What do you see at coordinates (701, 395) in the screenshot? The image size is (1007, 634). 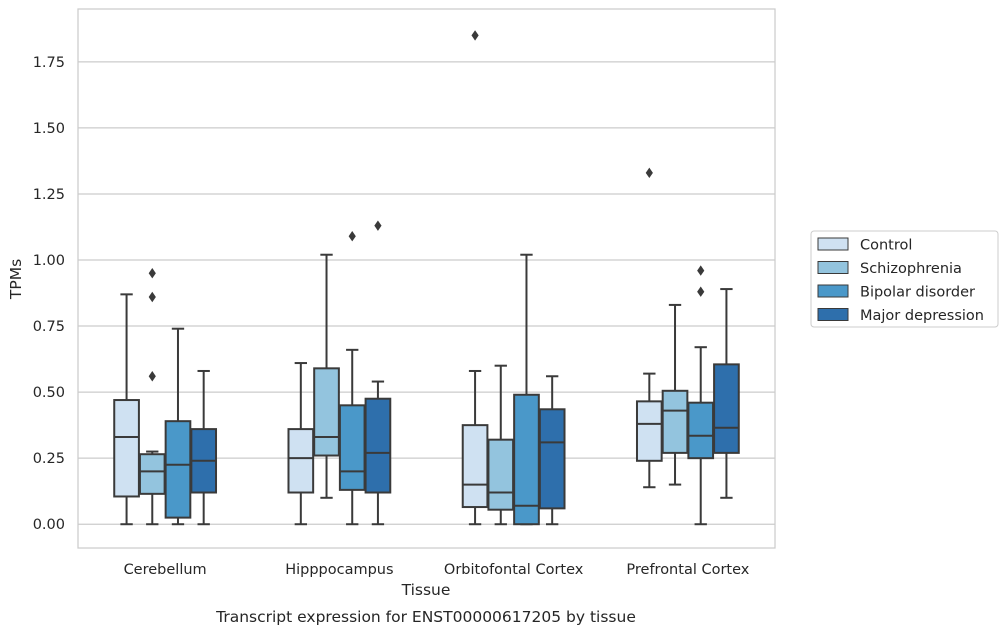 I see `box-prefrontal-cortex-bipolar-disorder` at bounding box center [701, 395].